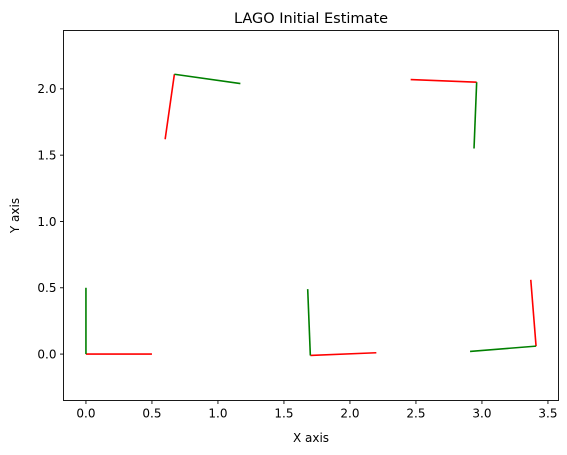  Describe the element at coordinates (547, 414) in the screenshot. I see `x-tick-label: 3.5` at that location.